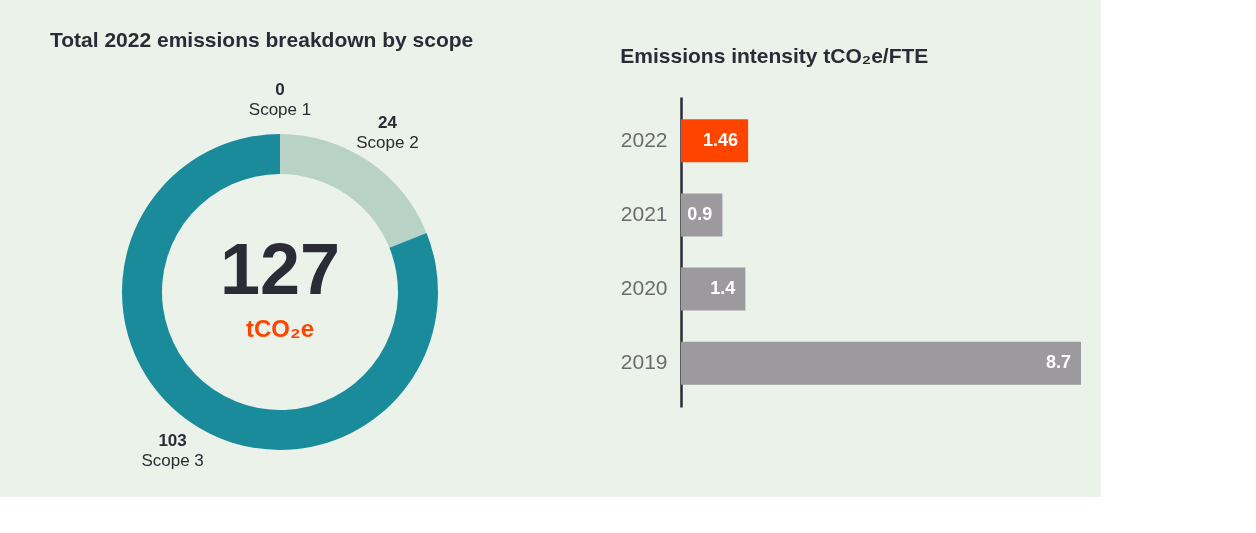  Describe the element at coordinates (700, 213) in the screenshot. I see `data-label: 0.9` at that location.